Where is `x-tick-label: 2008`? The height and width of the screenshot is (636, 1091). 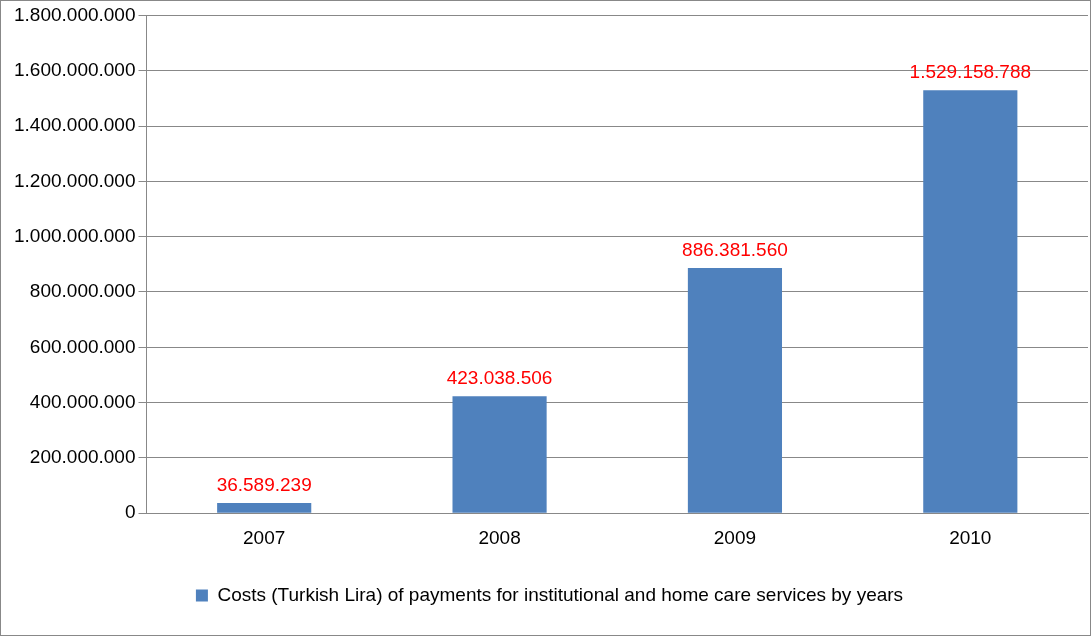
x-tick-label: 2008 is located at coordinates (499, 537).